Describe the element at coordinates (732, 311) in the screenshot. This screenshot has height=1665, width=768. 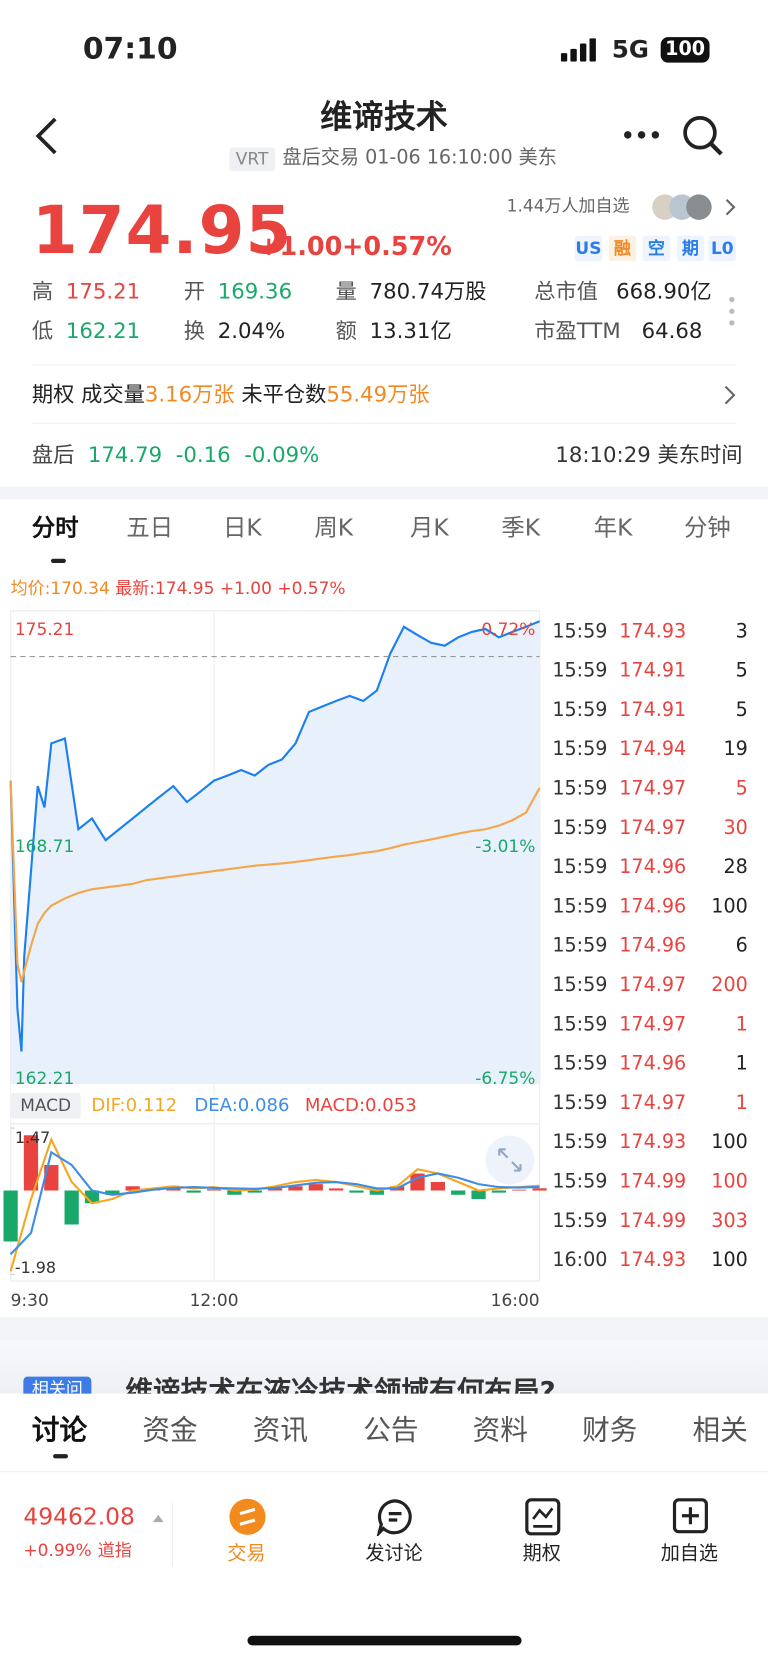
I see `more-dots` at that location.